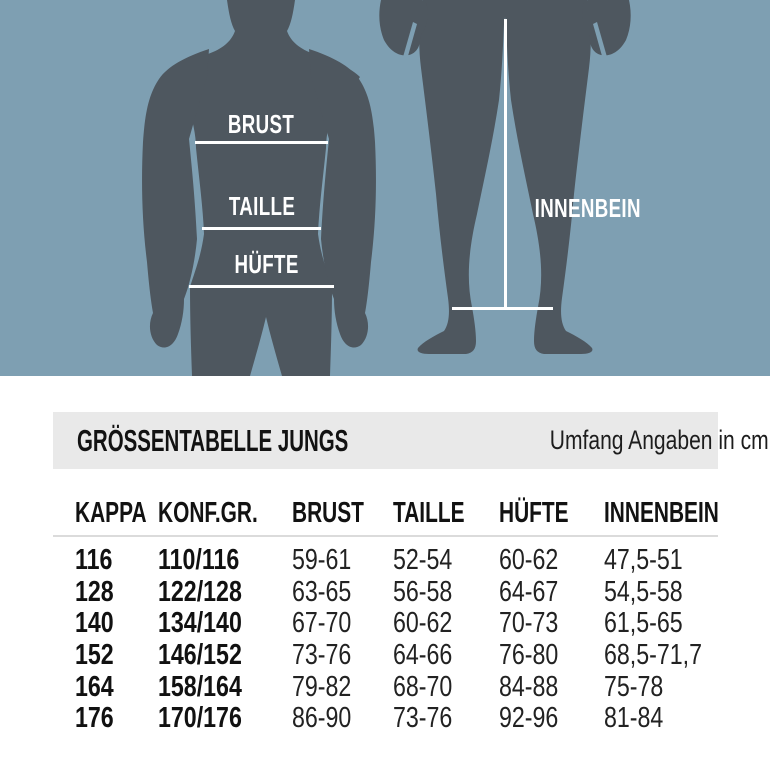 The image size is (770, 770). What do you see at coordinates (634, 686) in the screenshot?
I see `innenbein-range-cell: 75-78` at bounding box center [634, 686].